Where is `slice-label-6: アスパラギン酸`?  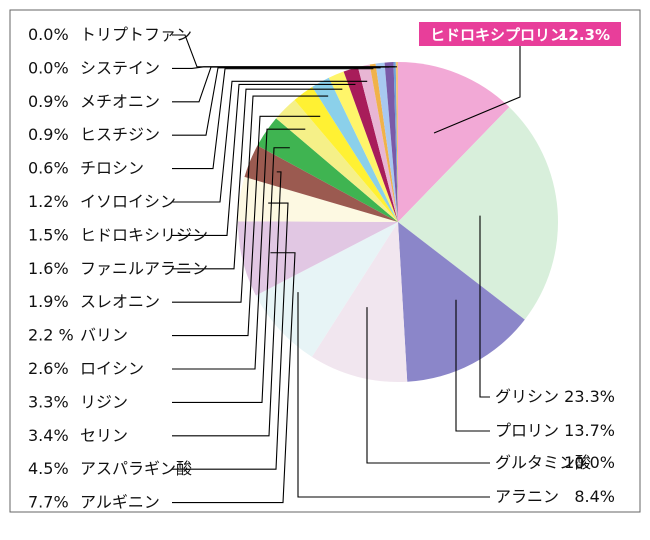
slice-label-6: アスパラギン酸 is located at coordinates (136, 468).